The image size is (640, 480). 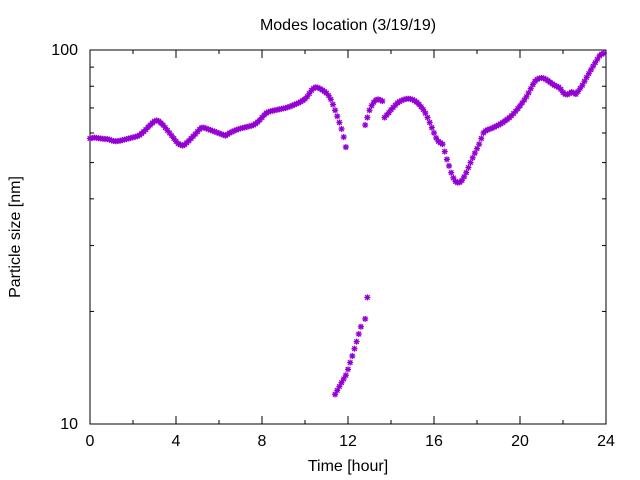 What do you see at coordinates (176, 441) in the screenshot?
I see `x-tick-label: 4` at bounding box center [176, 441].